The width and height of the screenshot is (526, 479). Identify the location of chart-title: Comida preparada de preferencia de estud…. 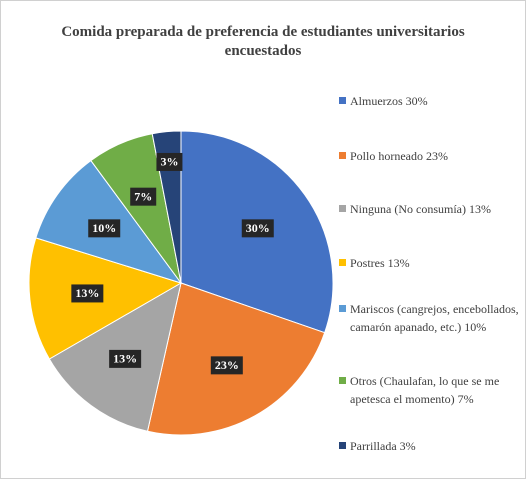
(263, 41).